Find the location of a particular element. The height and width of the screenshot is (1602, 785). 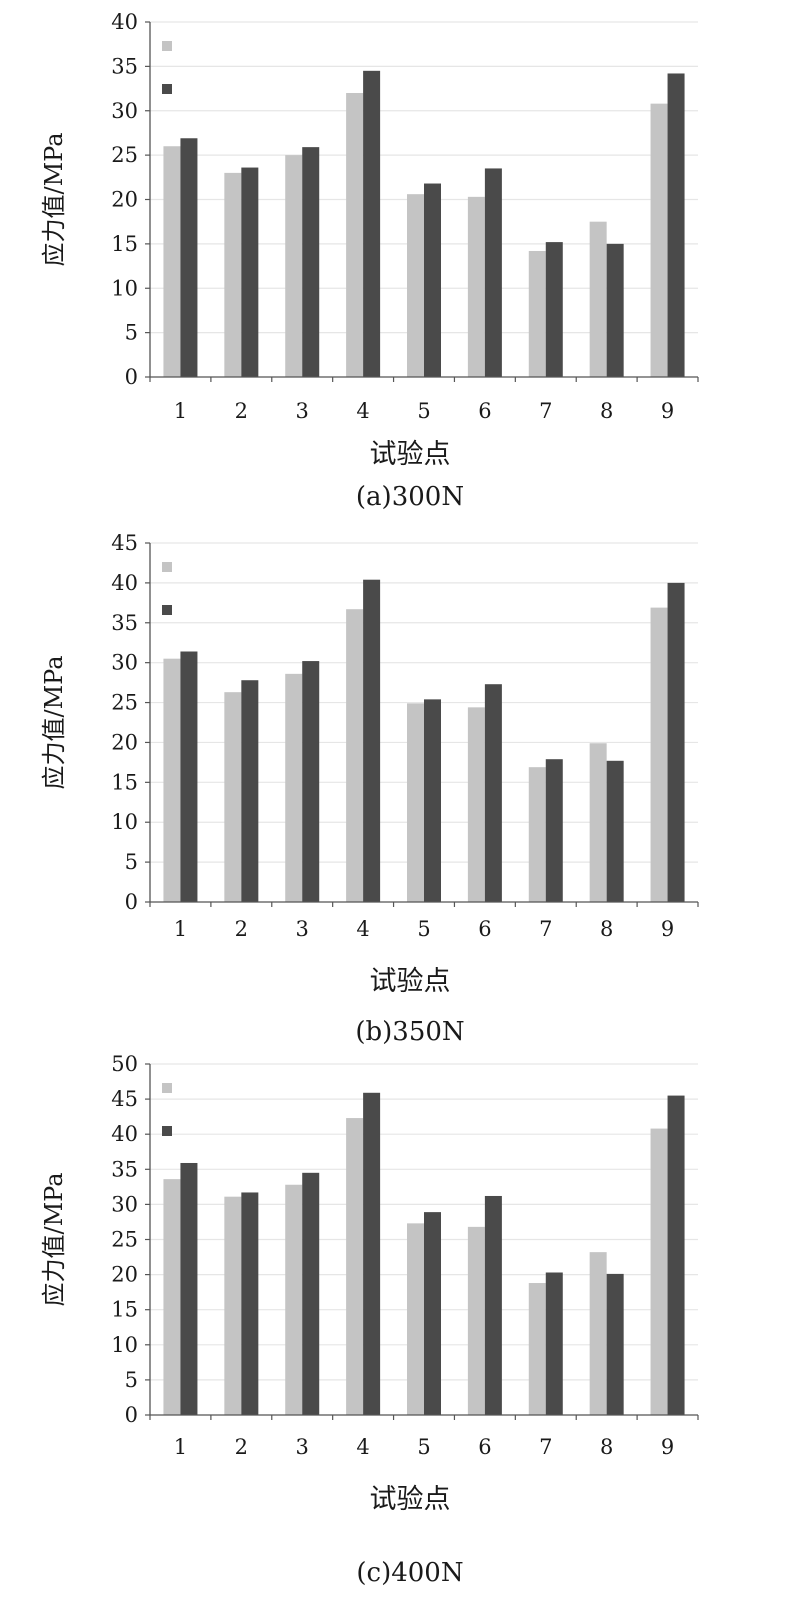

chart-caption: (c)400N is located at coordinates (409, 1573).